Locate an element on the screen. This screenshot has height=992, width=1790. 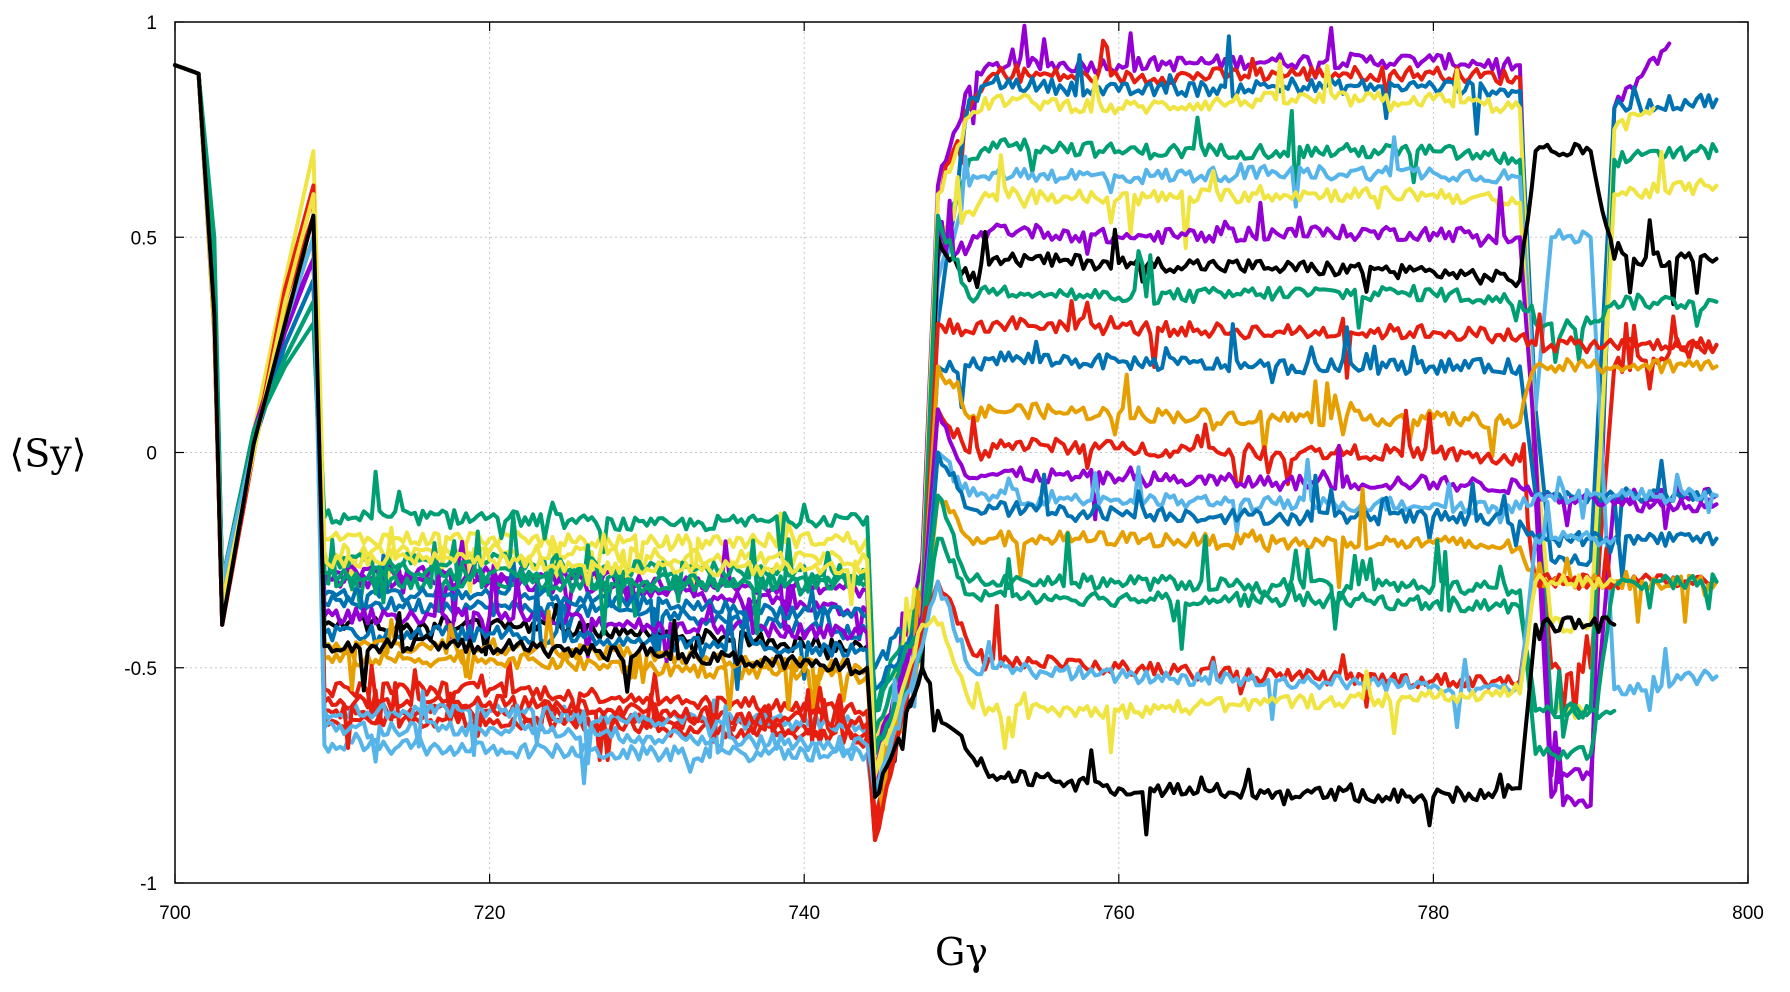
x-tick-label: 700 is located at coordinates (175, 913).